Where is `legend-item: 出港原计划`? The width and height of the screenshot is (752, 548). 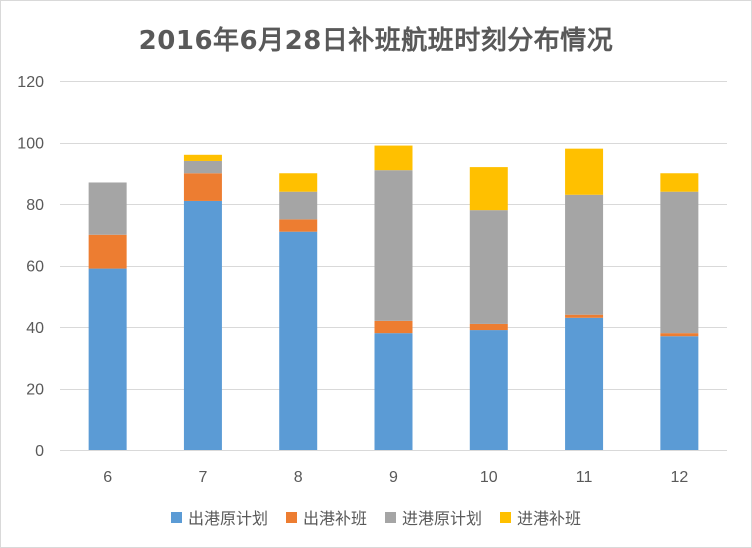 legend-item: 出港原计划 is located at coordinates (219, 517).